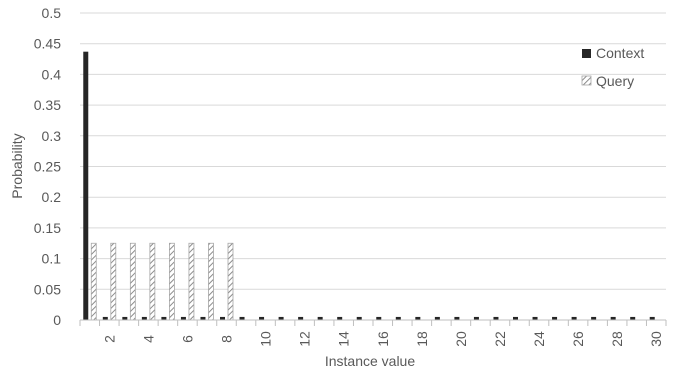 The height and width of the screenshot is (378, 676). What do you see at coordinates (500, 339) in the screenshot?
I see `x-tick-label: 22` at bounding box center [500, 339].